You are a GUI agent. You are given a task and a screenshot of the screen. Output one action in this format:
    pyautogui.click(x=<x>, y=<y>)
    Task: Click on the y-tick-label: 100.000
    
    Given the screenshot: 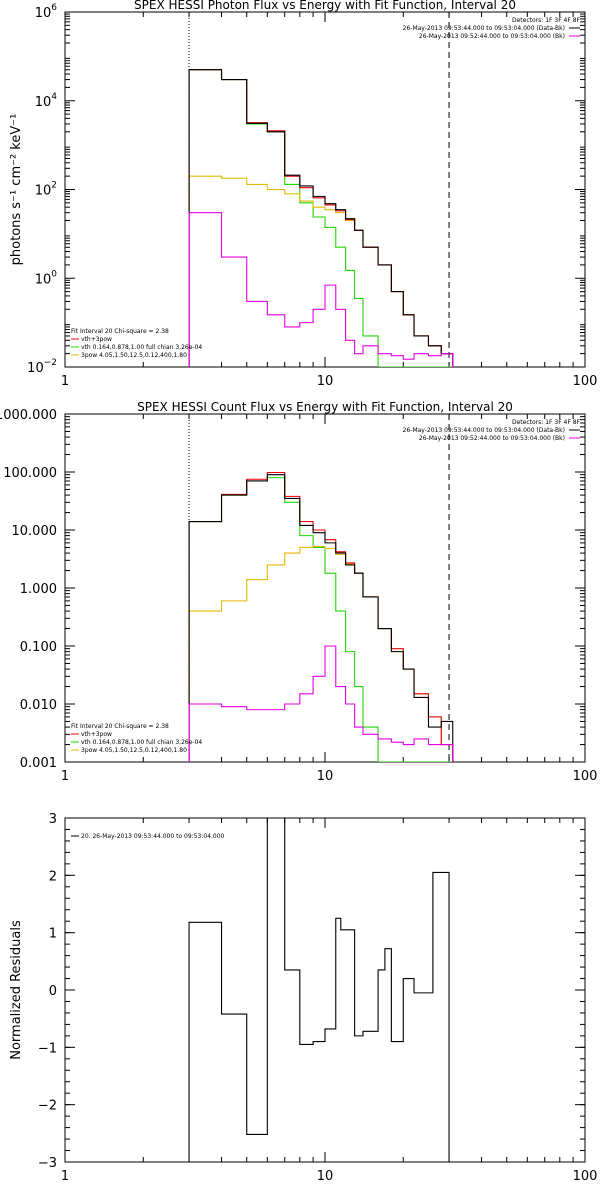 What is the action you would take?
    pyautogui.click(x=30, y=473)
    